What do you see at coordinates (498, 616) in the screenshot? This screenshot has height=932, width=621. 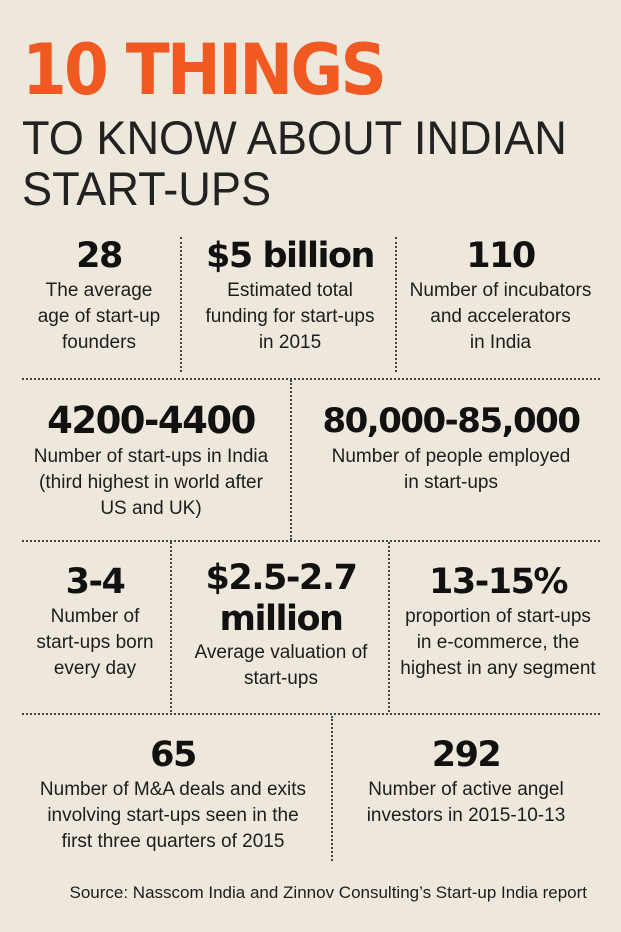 I see `stat-description-line: proportion of start-ups` at bounding box center [498, 616].